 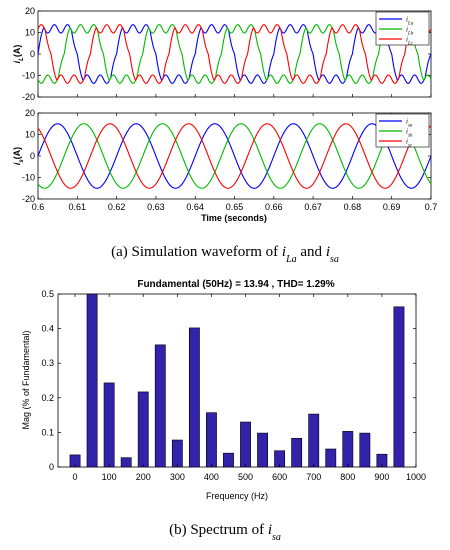 What do you see at coordinates (211, 477) in the screenshot?
I see `x-tick-label: 400` at bounding box center [211, 477].